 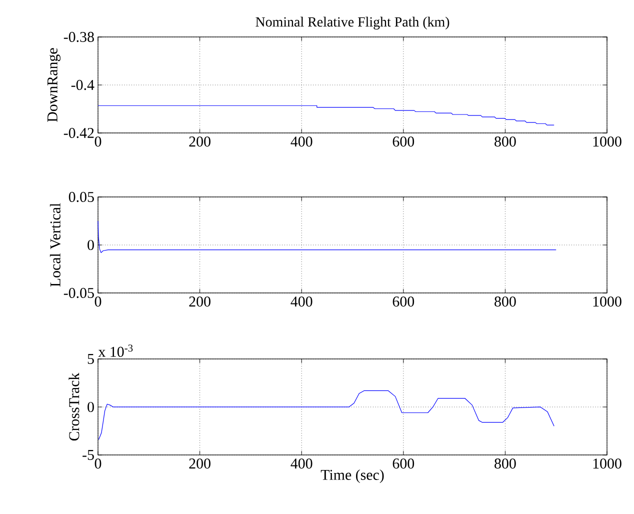 I want to click on y-axis-title: Local Vertical, so click(x=55, y=245).